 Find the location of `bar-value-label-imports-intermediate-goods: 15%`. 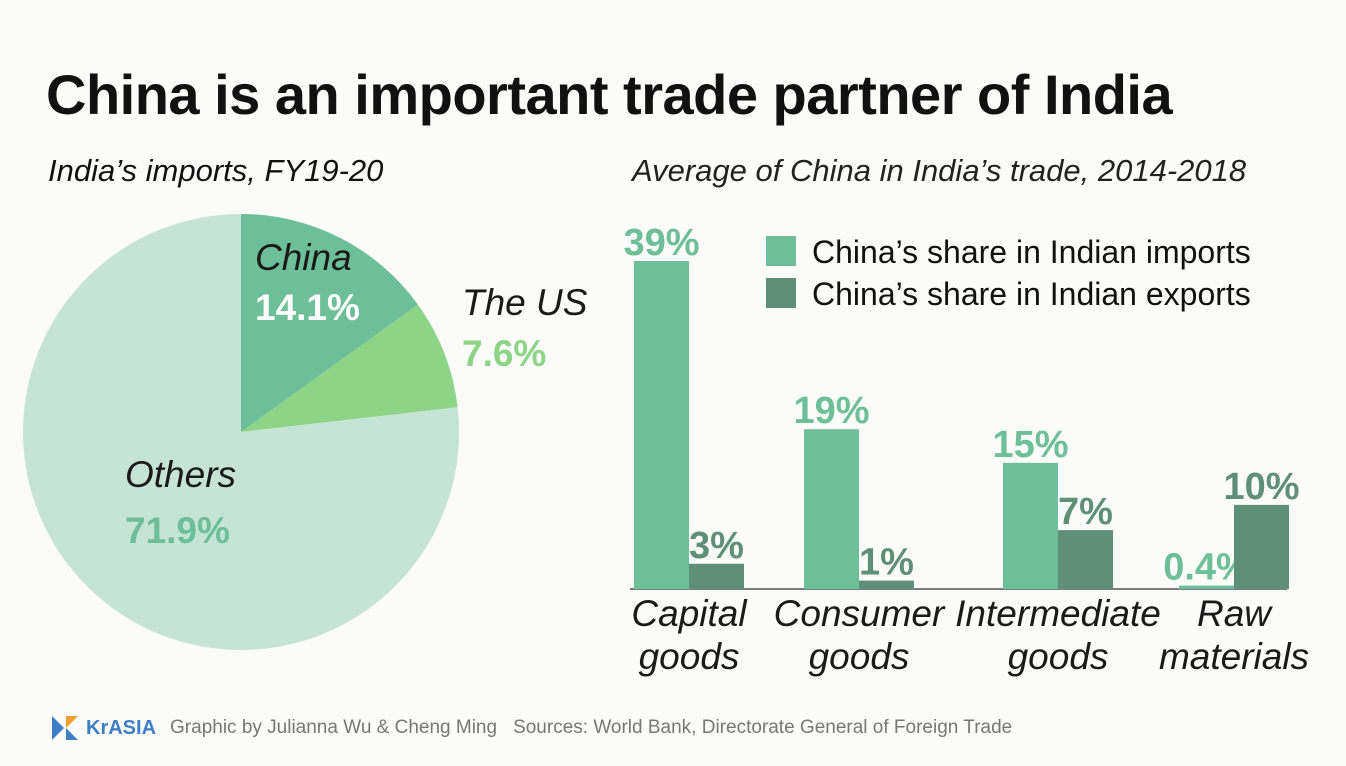

bar-value-label-imports-intermediate-goods: 15% is located at coordinates (1030, 445).